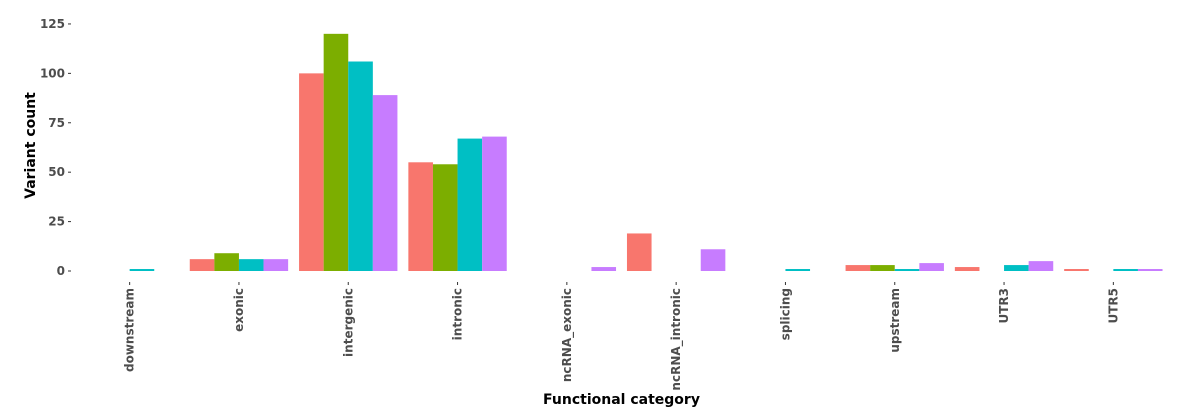 The image size is (1183, 412). What do you see at coordinates (56, 222) in the screenshot?
I see `y-tick-label: 25` at bounding box center [56, 222].